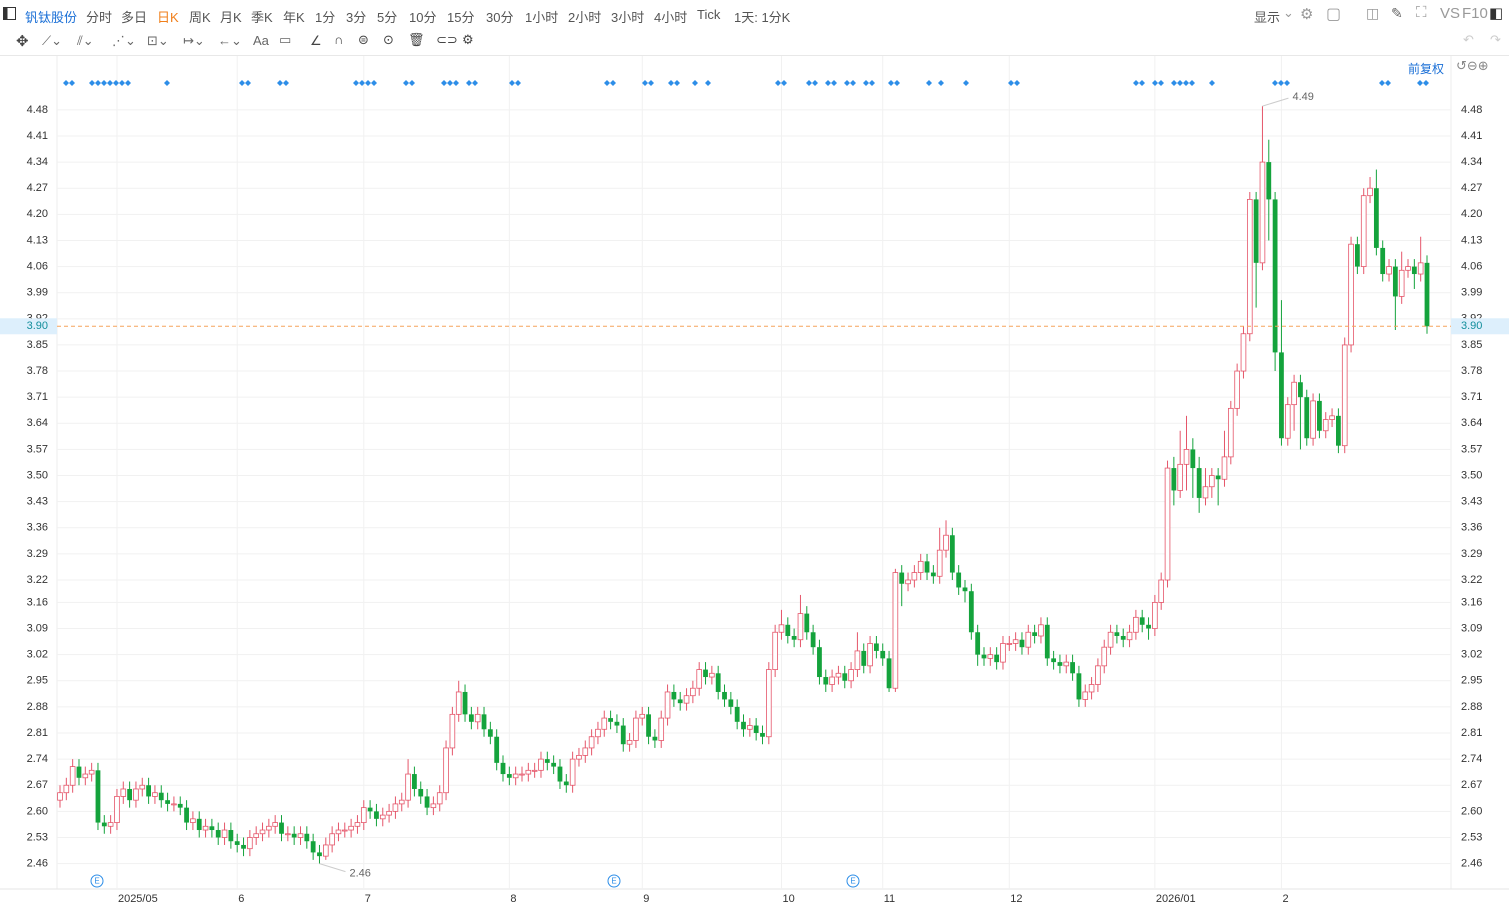  What do you see at coordinates (52, 40) in the screenshot?
I see `line-tool: ⟋⌄` at bounding box center [52, 40].